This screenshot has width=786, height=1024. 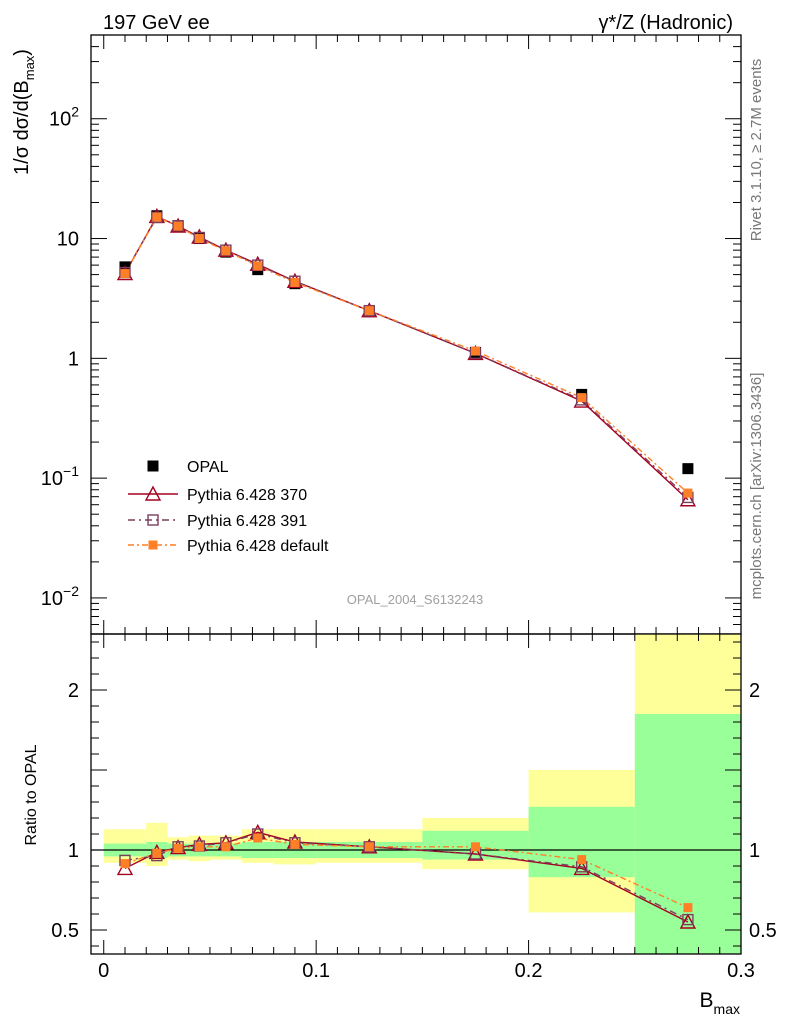 I want to click on ratio-y-tick-label-right: 0.5, so click(x=763, y=931).